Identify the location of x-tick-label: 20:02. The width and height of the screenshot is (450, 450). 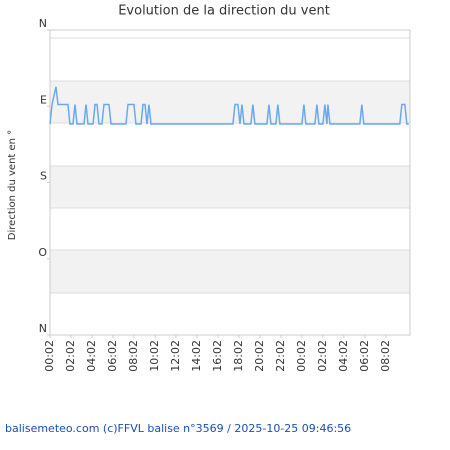
(259, 356).